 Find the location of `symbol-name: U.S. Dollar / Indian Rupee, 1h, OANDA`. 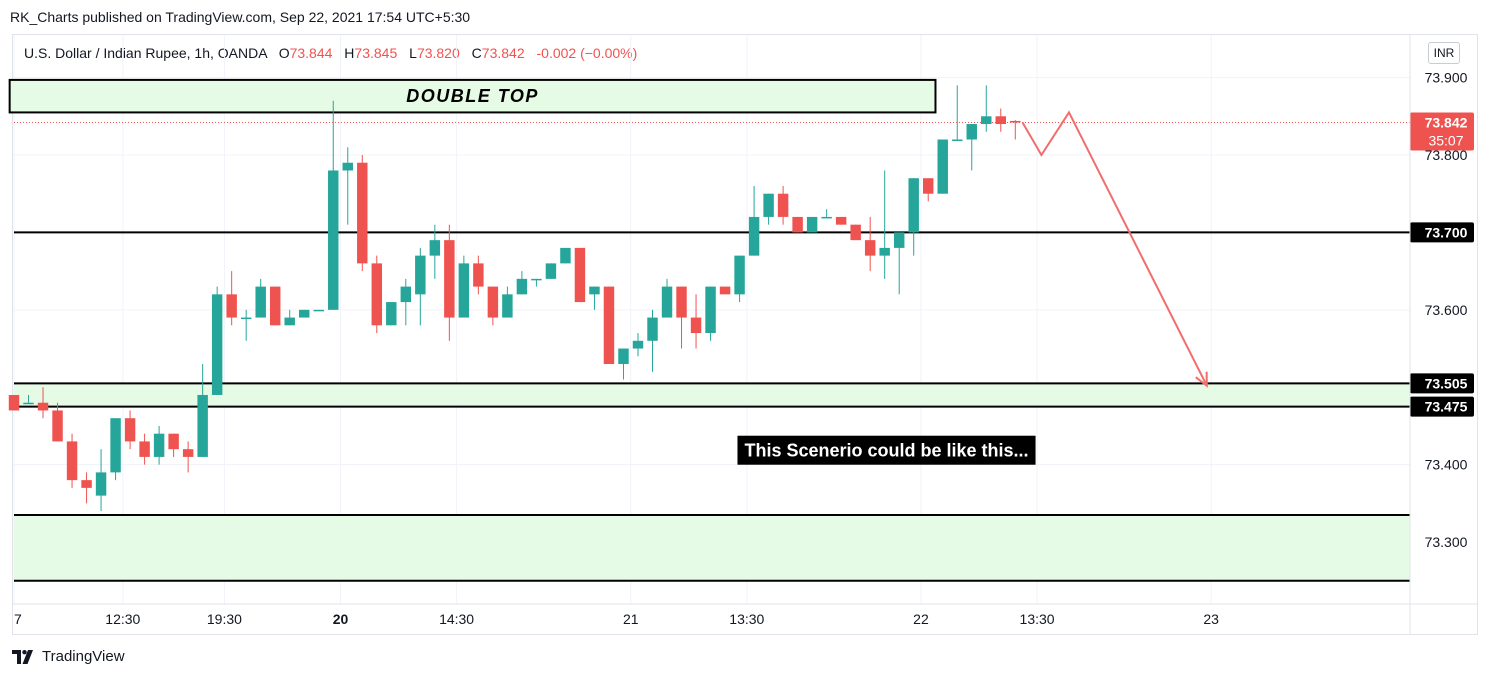

symbol-name: U.S. Dollar / Indian Rupee, 1h, OANDA is located at coordinates (145, 53).